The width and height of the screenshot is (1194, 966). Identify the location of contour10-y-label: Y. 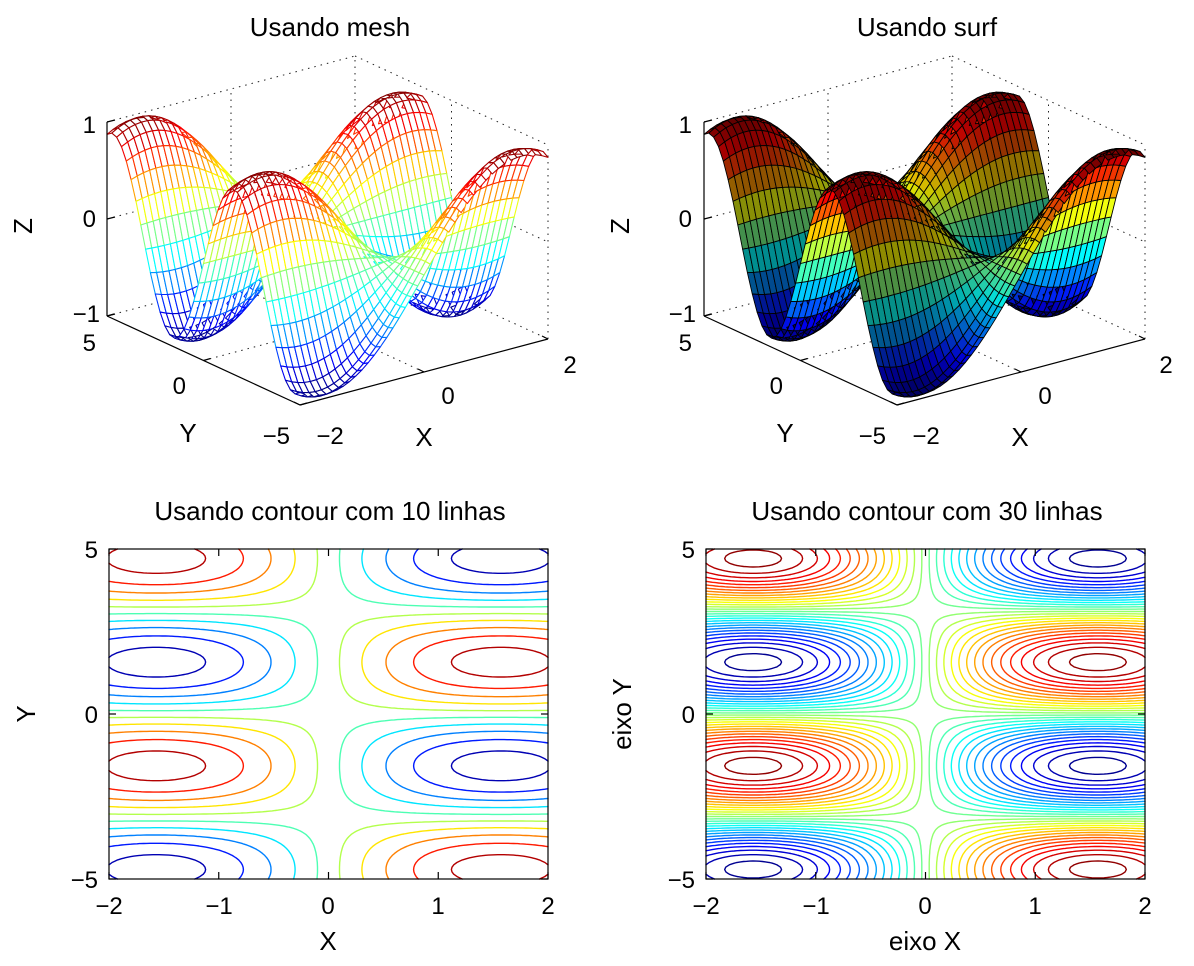
(26, 713).